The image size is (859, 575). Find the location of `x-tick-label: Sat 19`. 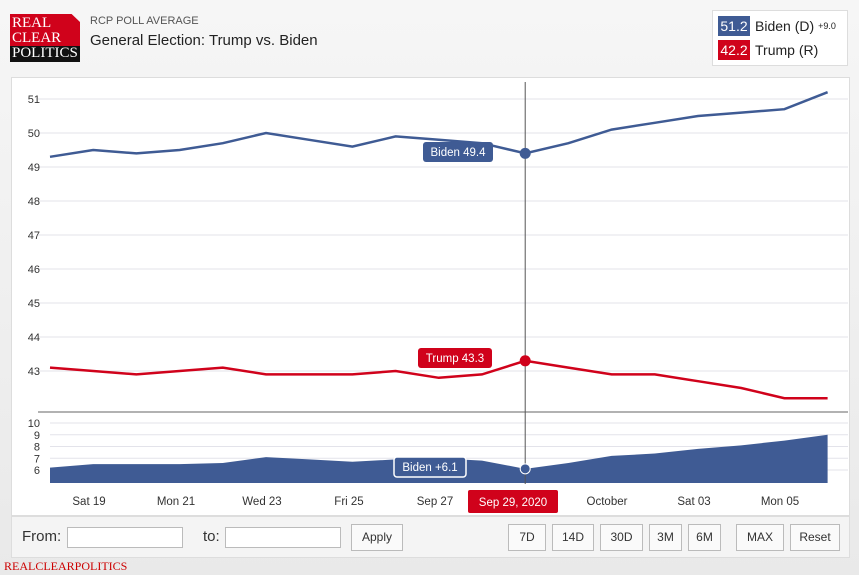

x-tick-label: Sat 19 is located at coordinates (88, 502).